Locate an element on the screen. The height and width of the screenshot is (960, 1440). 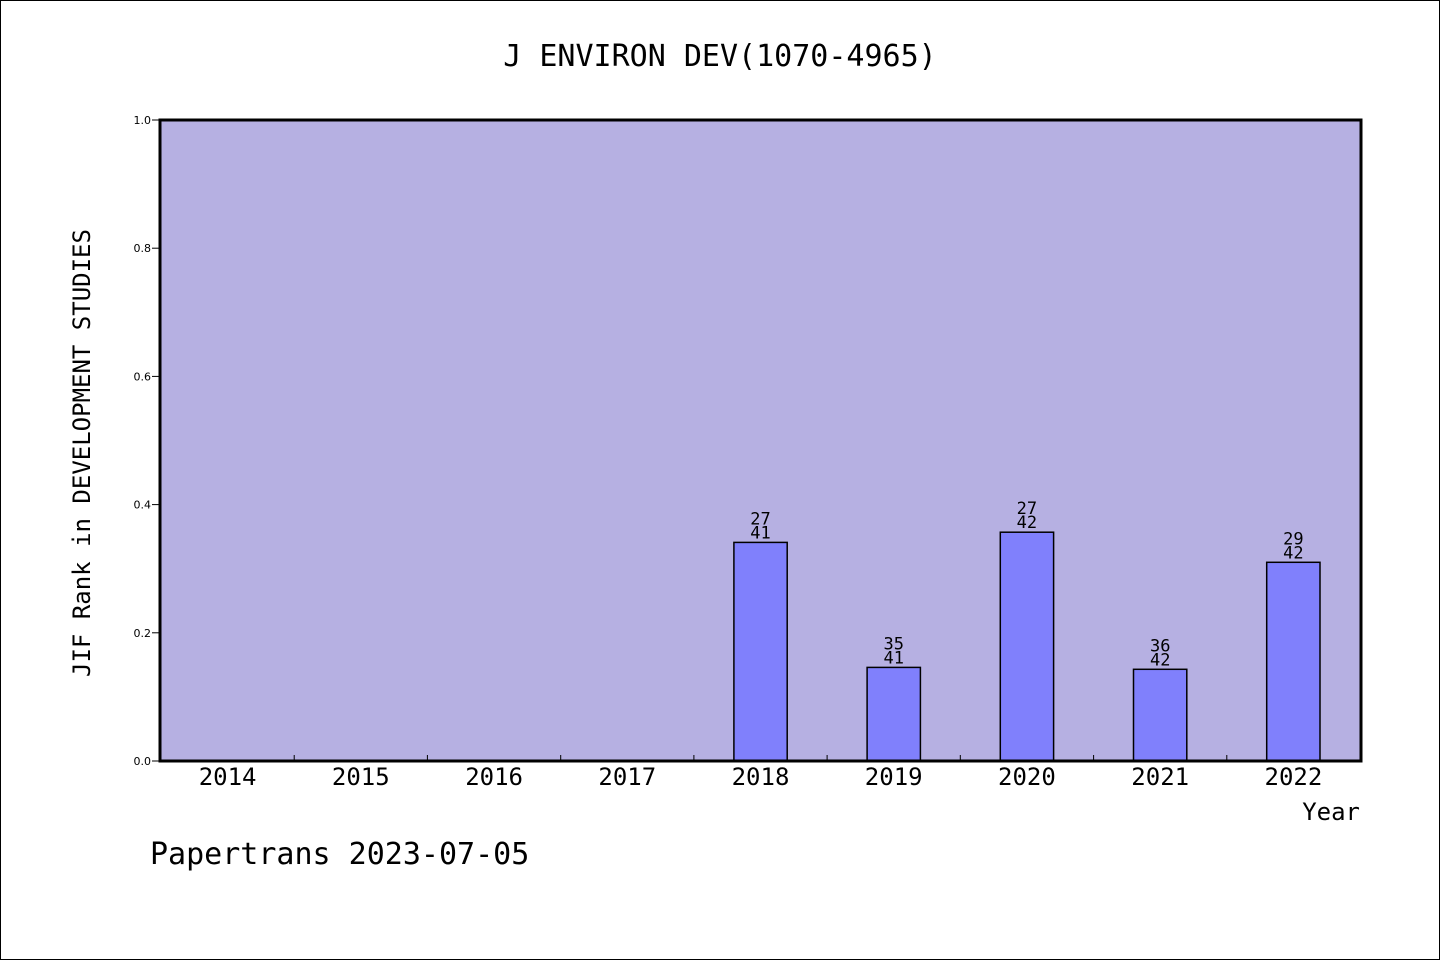
x-tick-label-2014: 2014 is located at coordinates (228, 777).